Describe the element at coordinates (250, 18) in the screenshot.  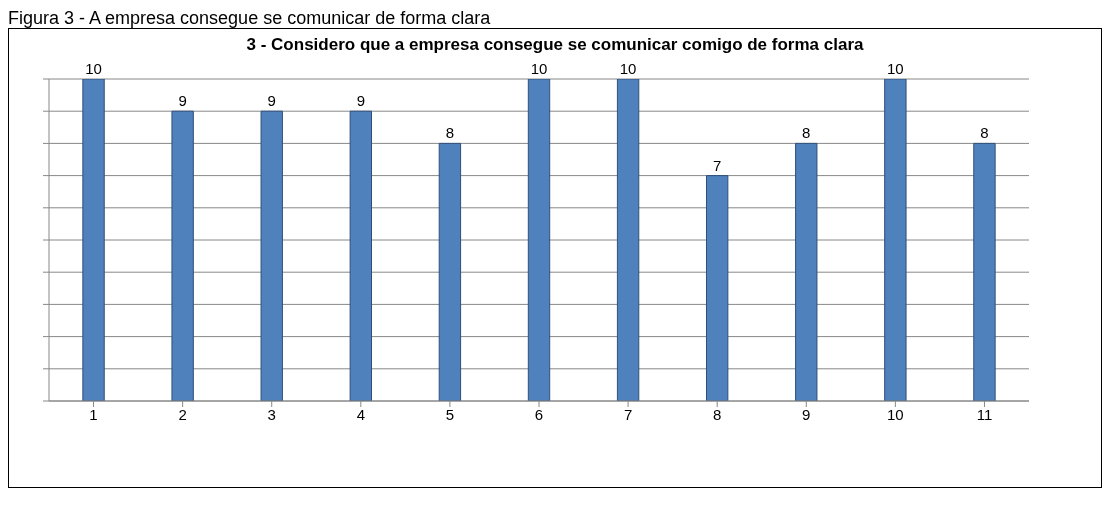
I see `text: Figura 3 - A empresa consegue se comunicar de forma clara` at that location.